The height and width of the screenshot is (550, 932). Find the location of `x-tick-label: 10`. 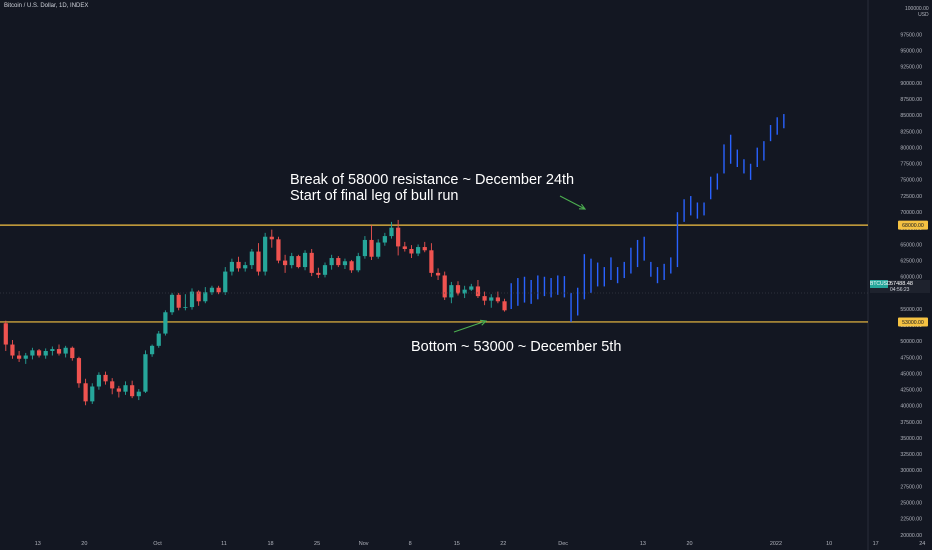

x-tick-label: 10 is located at coordinates (829, 544).